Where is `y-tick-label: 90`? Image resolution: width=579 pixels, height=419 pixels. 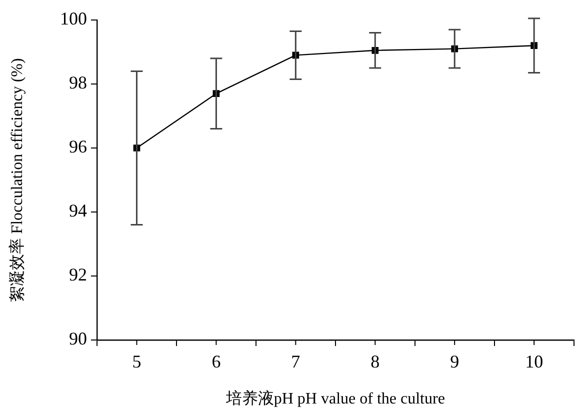
y-tick-label: 90 is located at coordinates (78, 338).